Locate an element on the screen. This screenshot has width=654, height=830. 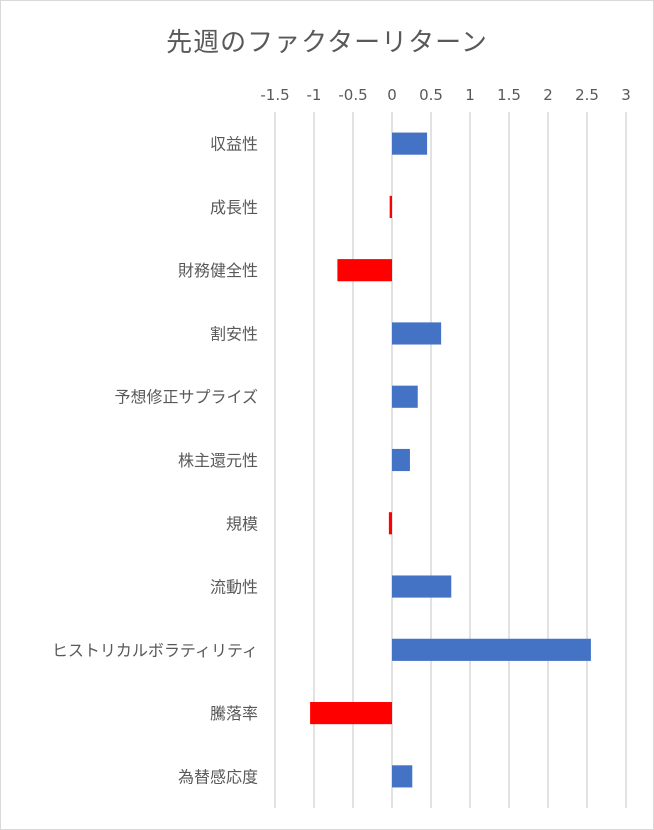
x-tick-label: 0.5 is located at coordinates (431, 95).